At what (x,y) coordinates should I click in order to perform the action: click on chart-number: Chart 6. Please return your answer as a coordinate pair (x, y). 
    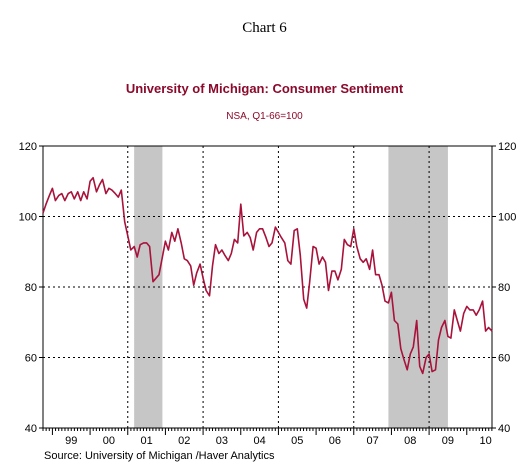
    Looking at the image, I should click on (264, 28).